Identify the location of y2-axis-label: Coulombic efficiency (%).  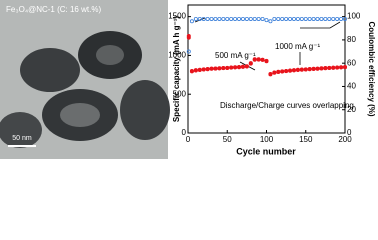
(371, 68).